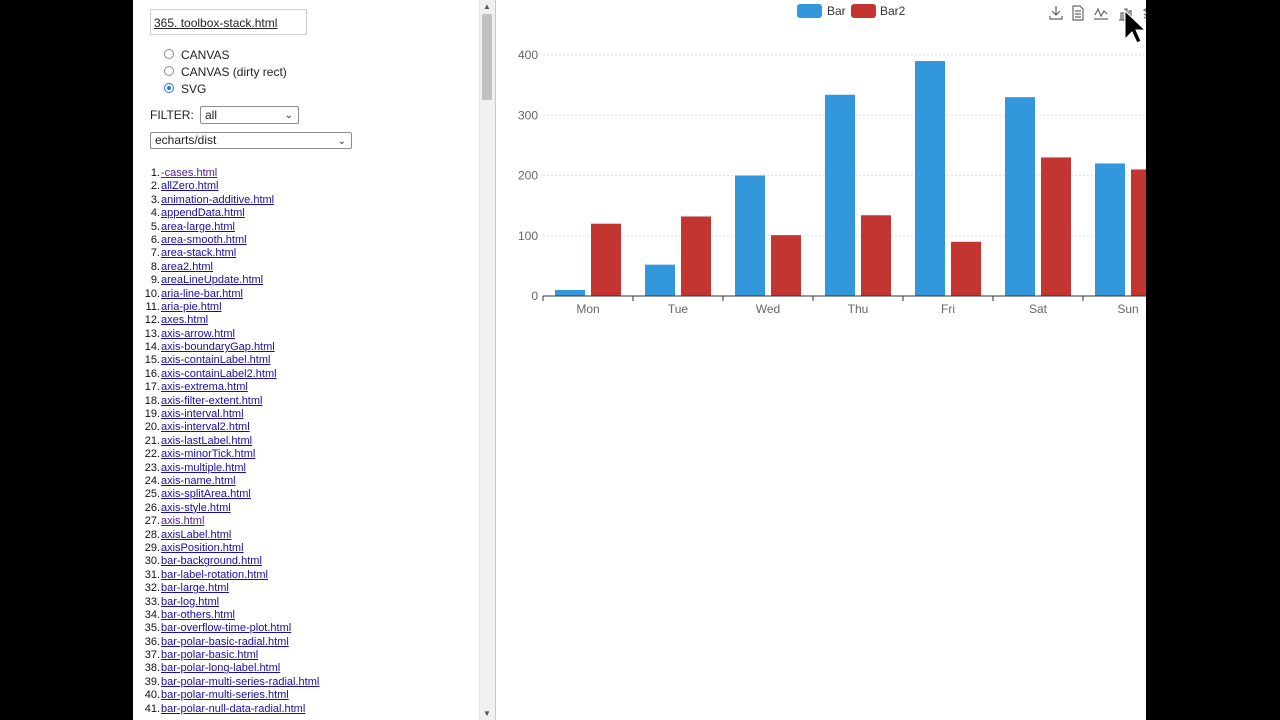  Describe the element at coordinates (251, 140) in the screenshot. I see `dist-select: echarts/dist ⌄` at that location.